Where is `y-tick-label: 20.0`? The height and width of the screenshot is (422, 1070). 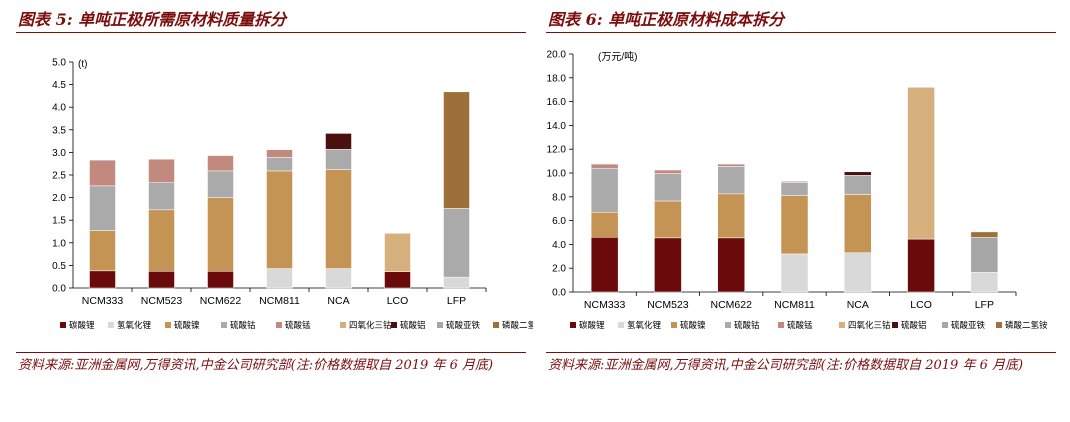 y-tick-label: 20.0 is located at coordinates (557, 55).